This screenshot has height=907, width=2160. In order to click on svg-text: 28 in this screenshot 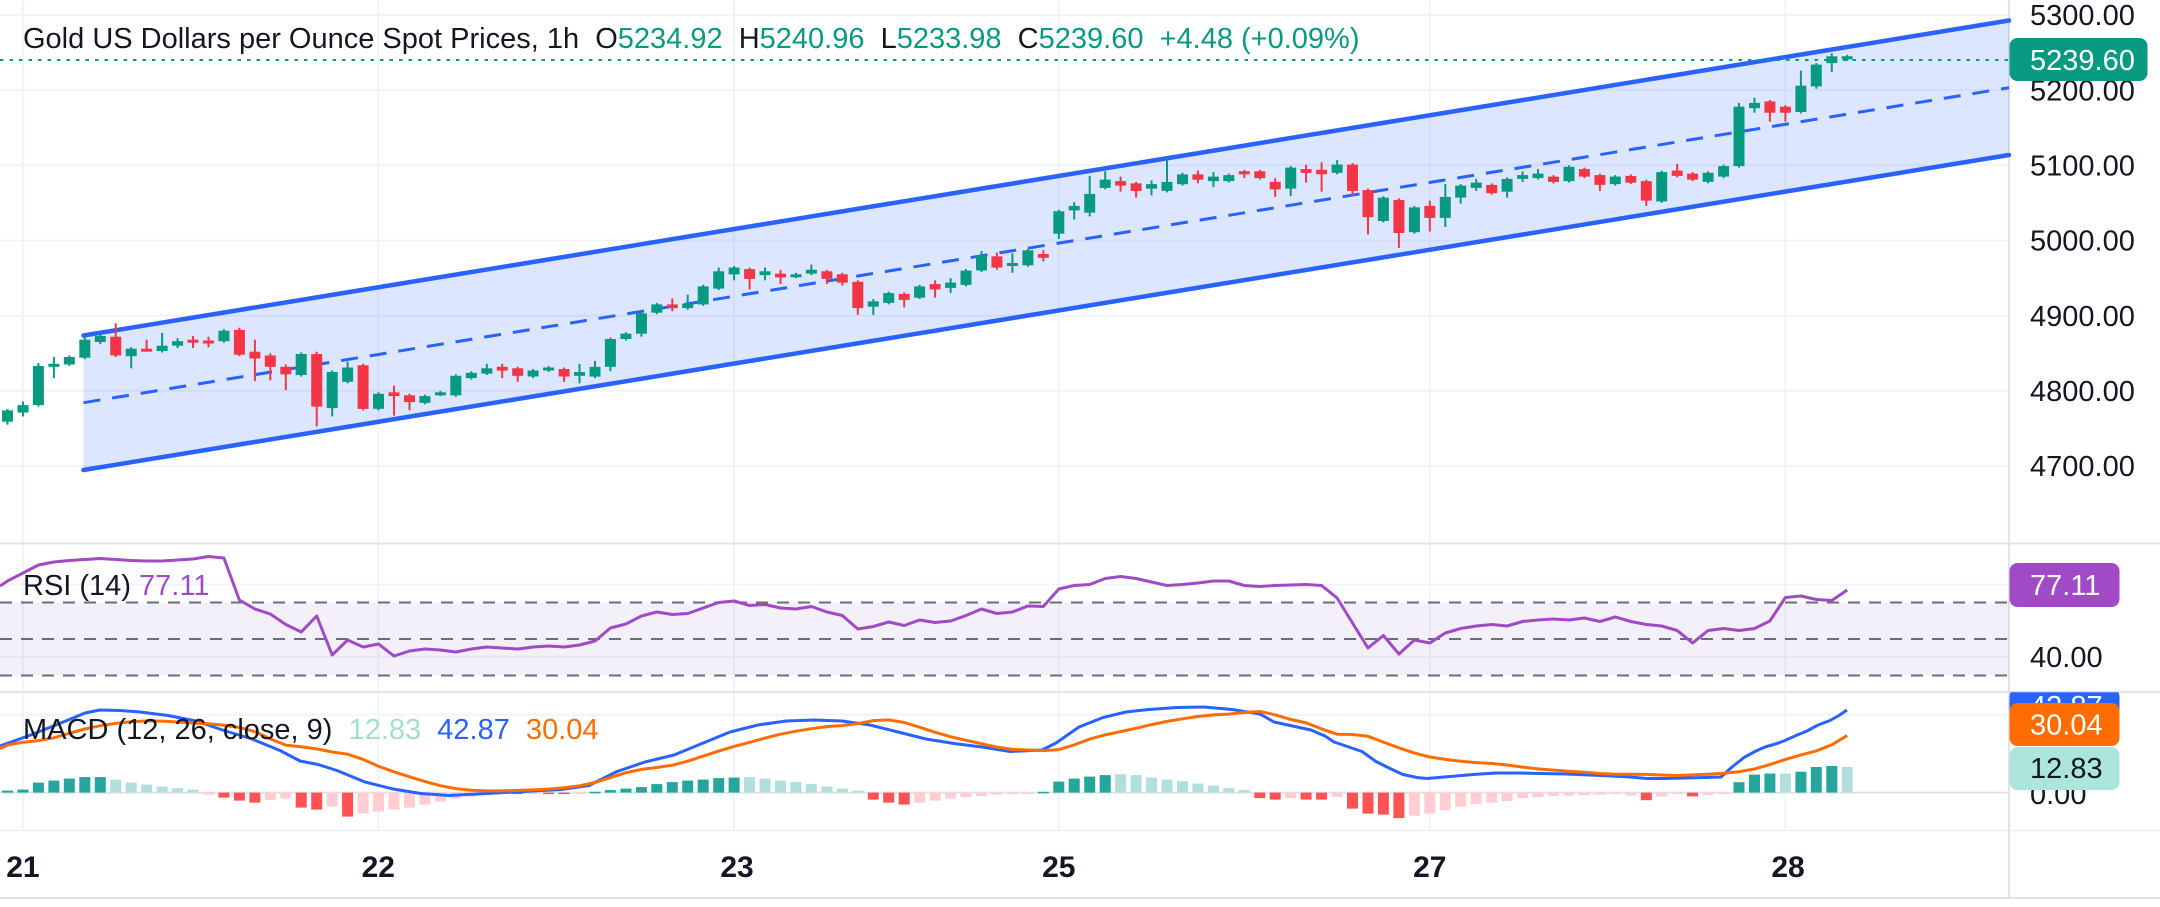, I will do `click(1787, 867)`.